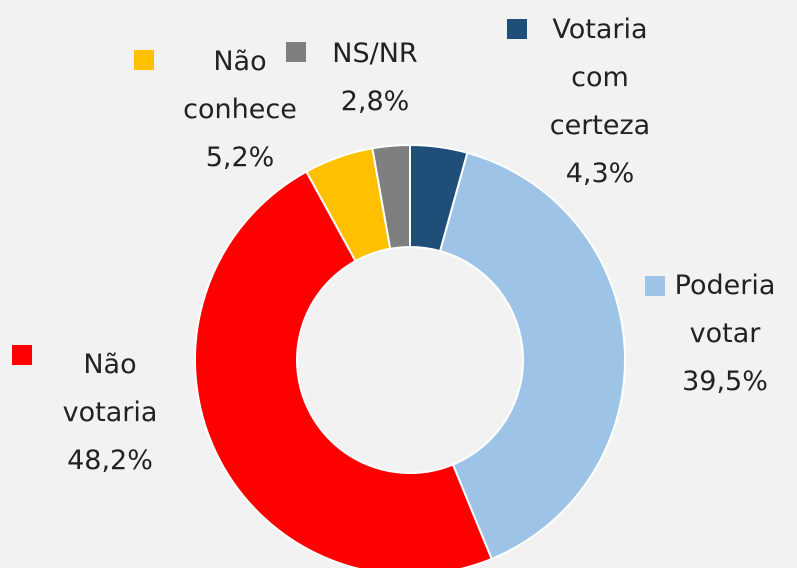 The height and width of the screenshot is (568, 797). Describe the element at coordinates (600, 173) in the screenshot. I see `label-value: 4,3%` at that location.